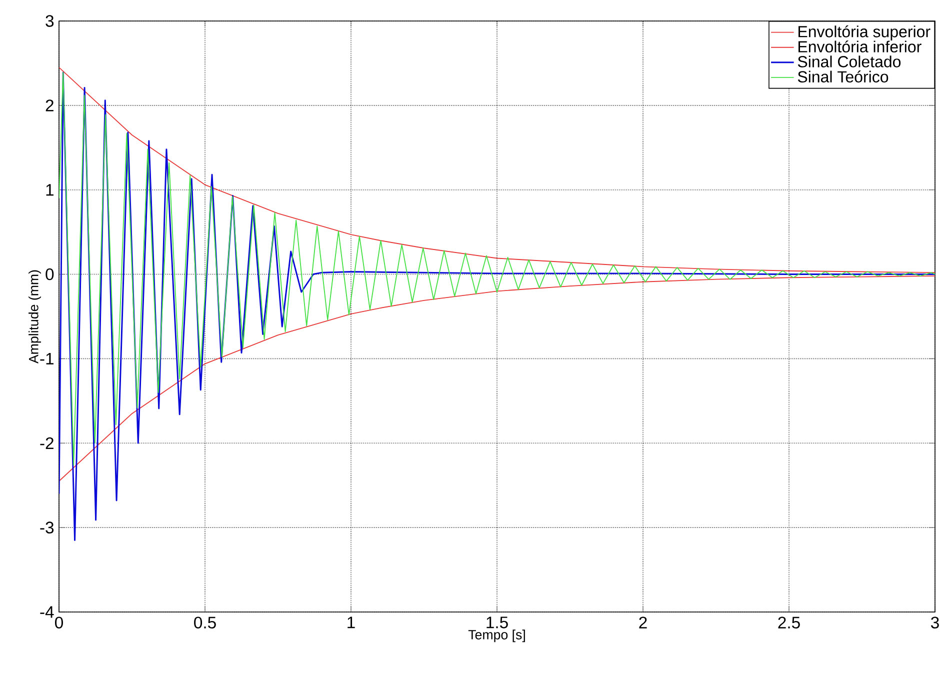 Image resolution: width=949 pixels, height=677 pixels. I want to click on y-tick-label: -4, so click(47, 612).